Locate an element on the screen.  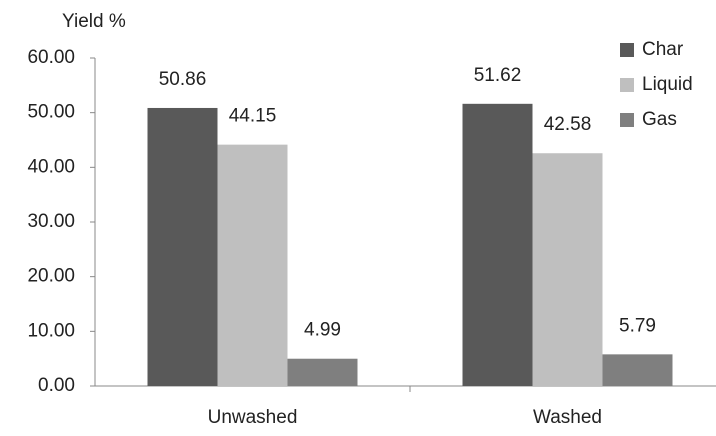
data-label: 5.79 is located at coordinates (637, 325).